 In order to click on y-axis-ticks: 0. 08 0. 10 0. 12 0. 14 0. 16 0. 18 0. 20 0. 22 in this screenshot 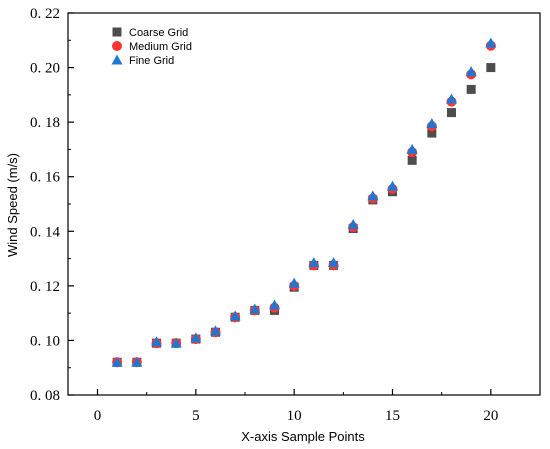, I will do `click(52, 205)`.